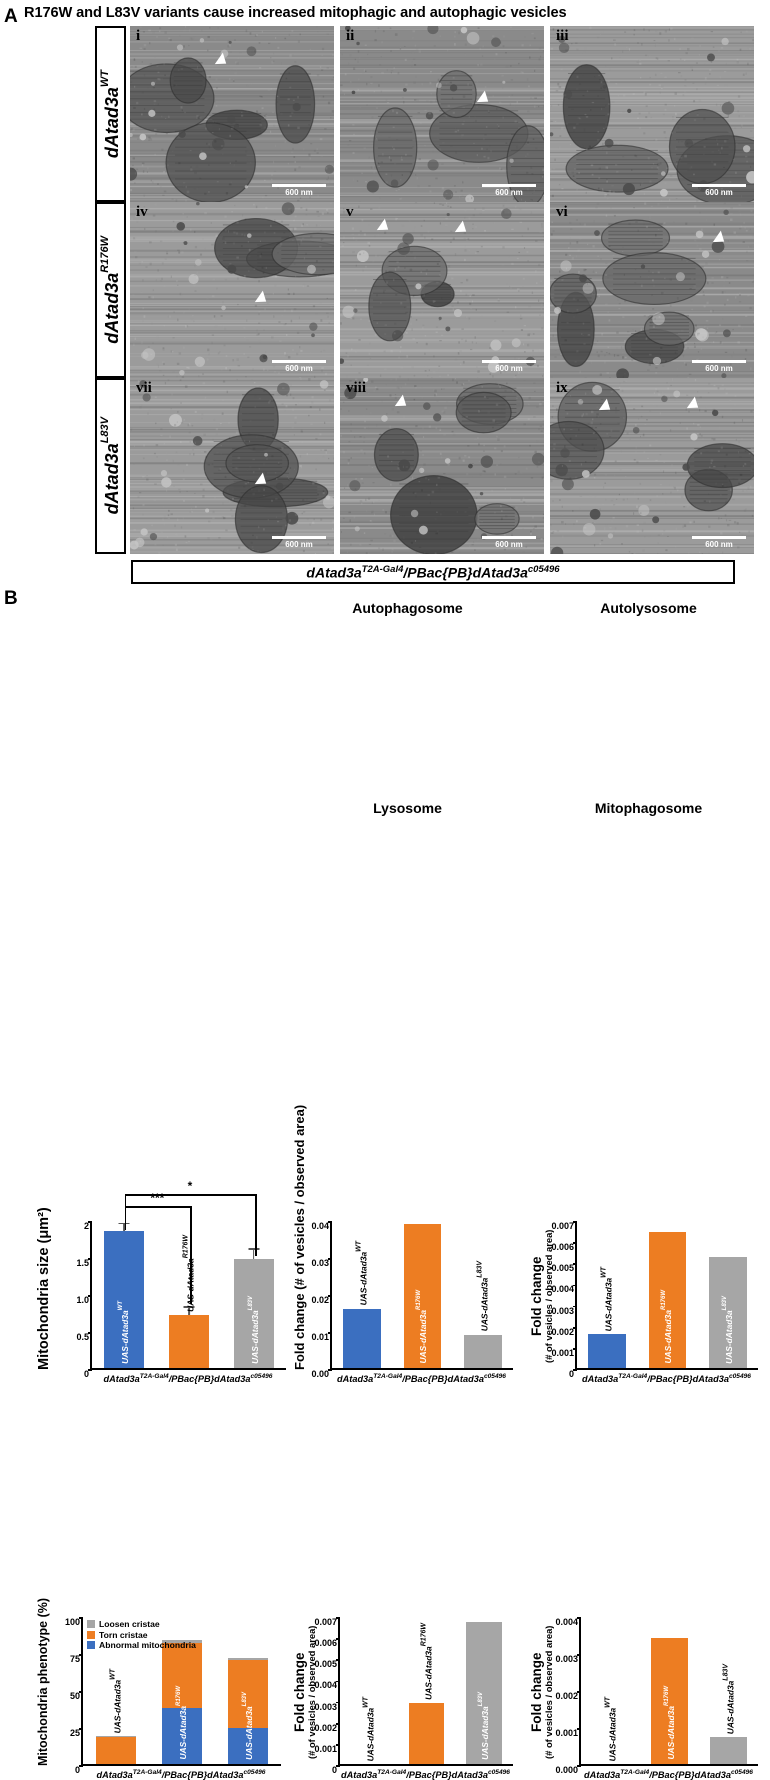  I want to click on chart-y-axis-label-secondary: (# of vesicles / observed area), so click(548, 1692).